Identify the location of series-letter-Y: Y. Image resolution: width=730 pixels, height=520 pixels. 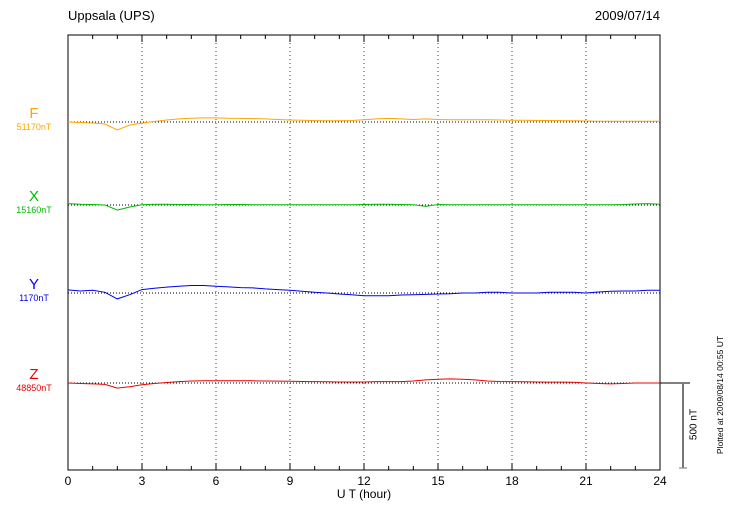
(33, 284).